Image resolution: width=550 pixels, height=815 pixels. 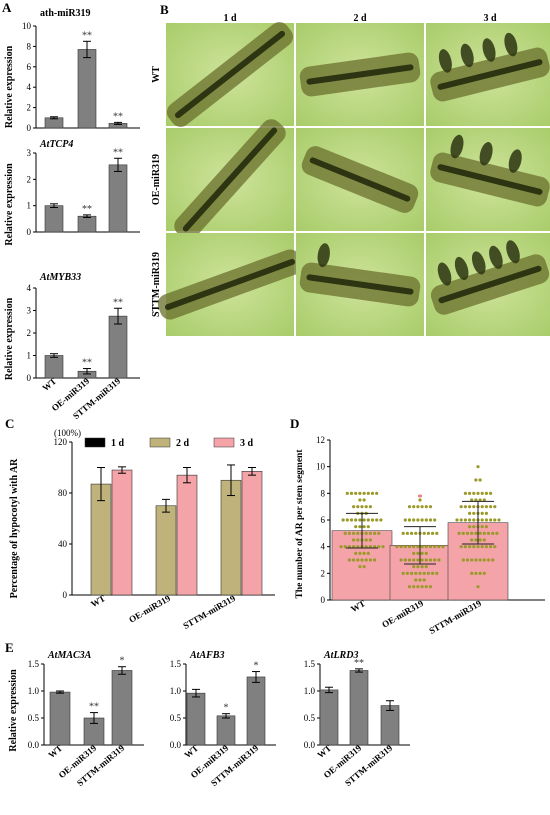 What do you see at coordinates (67, 433) in the screenshot?
I see `y-axis-unit: (100%)` at bounding box center [67, 433].